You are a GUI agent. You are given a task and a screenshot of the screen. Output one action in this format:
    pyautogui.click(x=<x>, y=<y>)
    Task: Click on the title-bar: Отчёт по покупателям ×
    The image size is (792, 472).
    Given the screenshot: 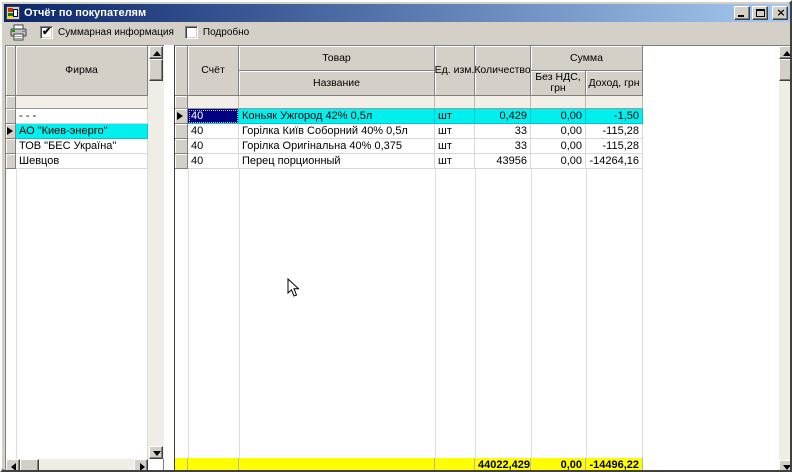 What is the action you would take?
    pyautogui.click(x=397, y=13)
    